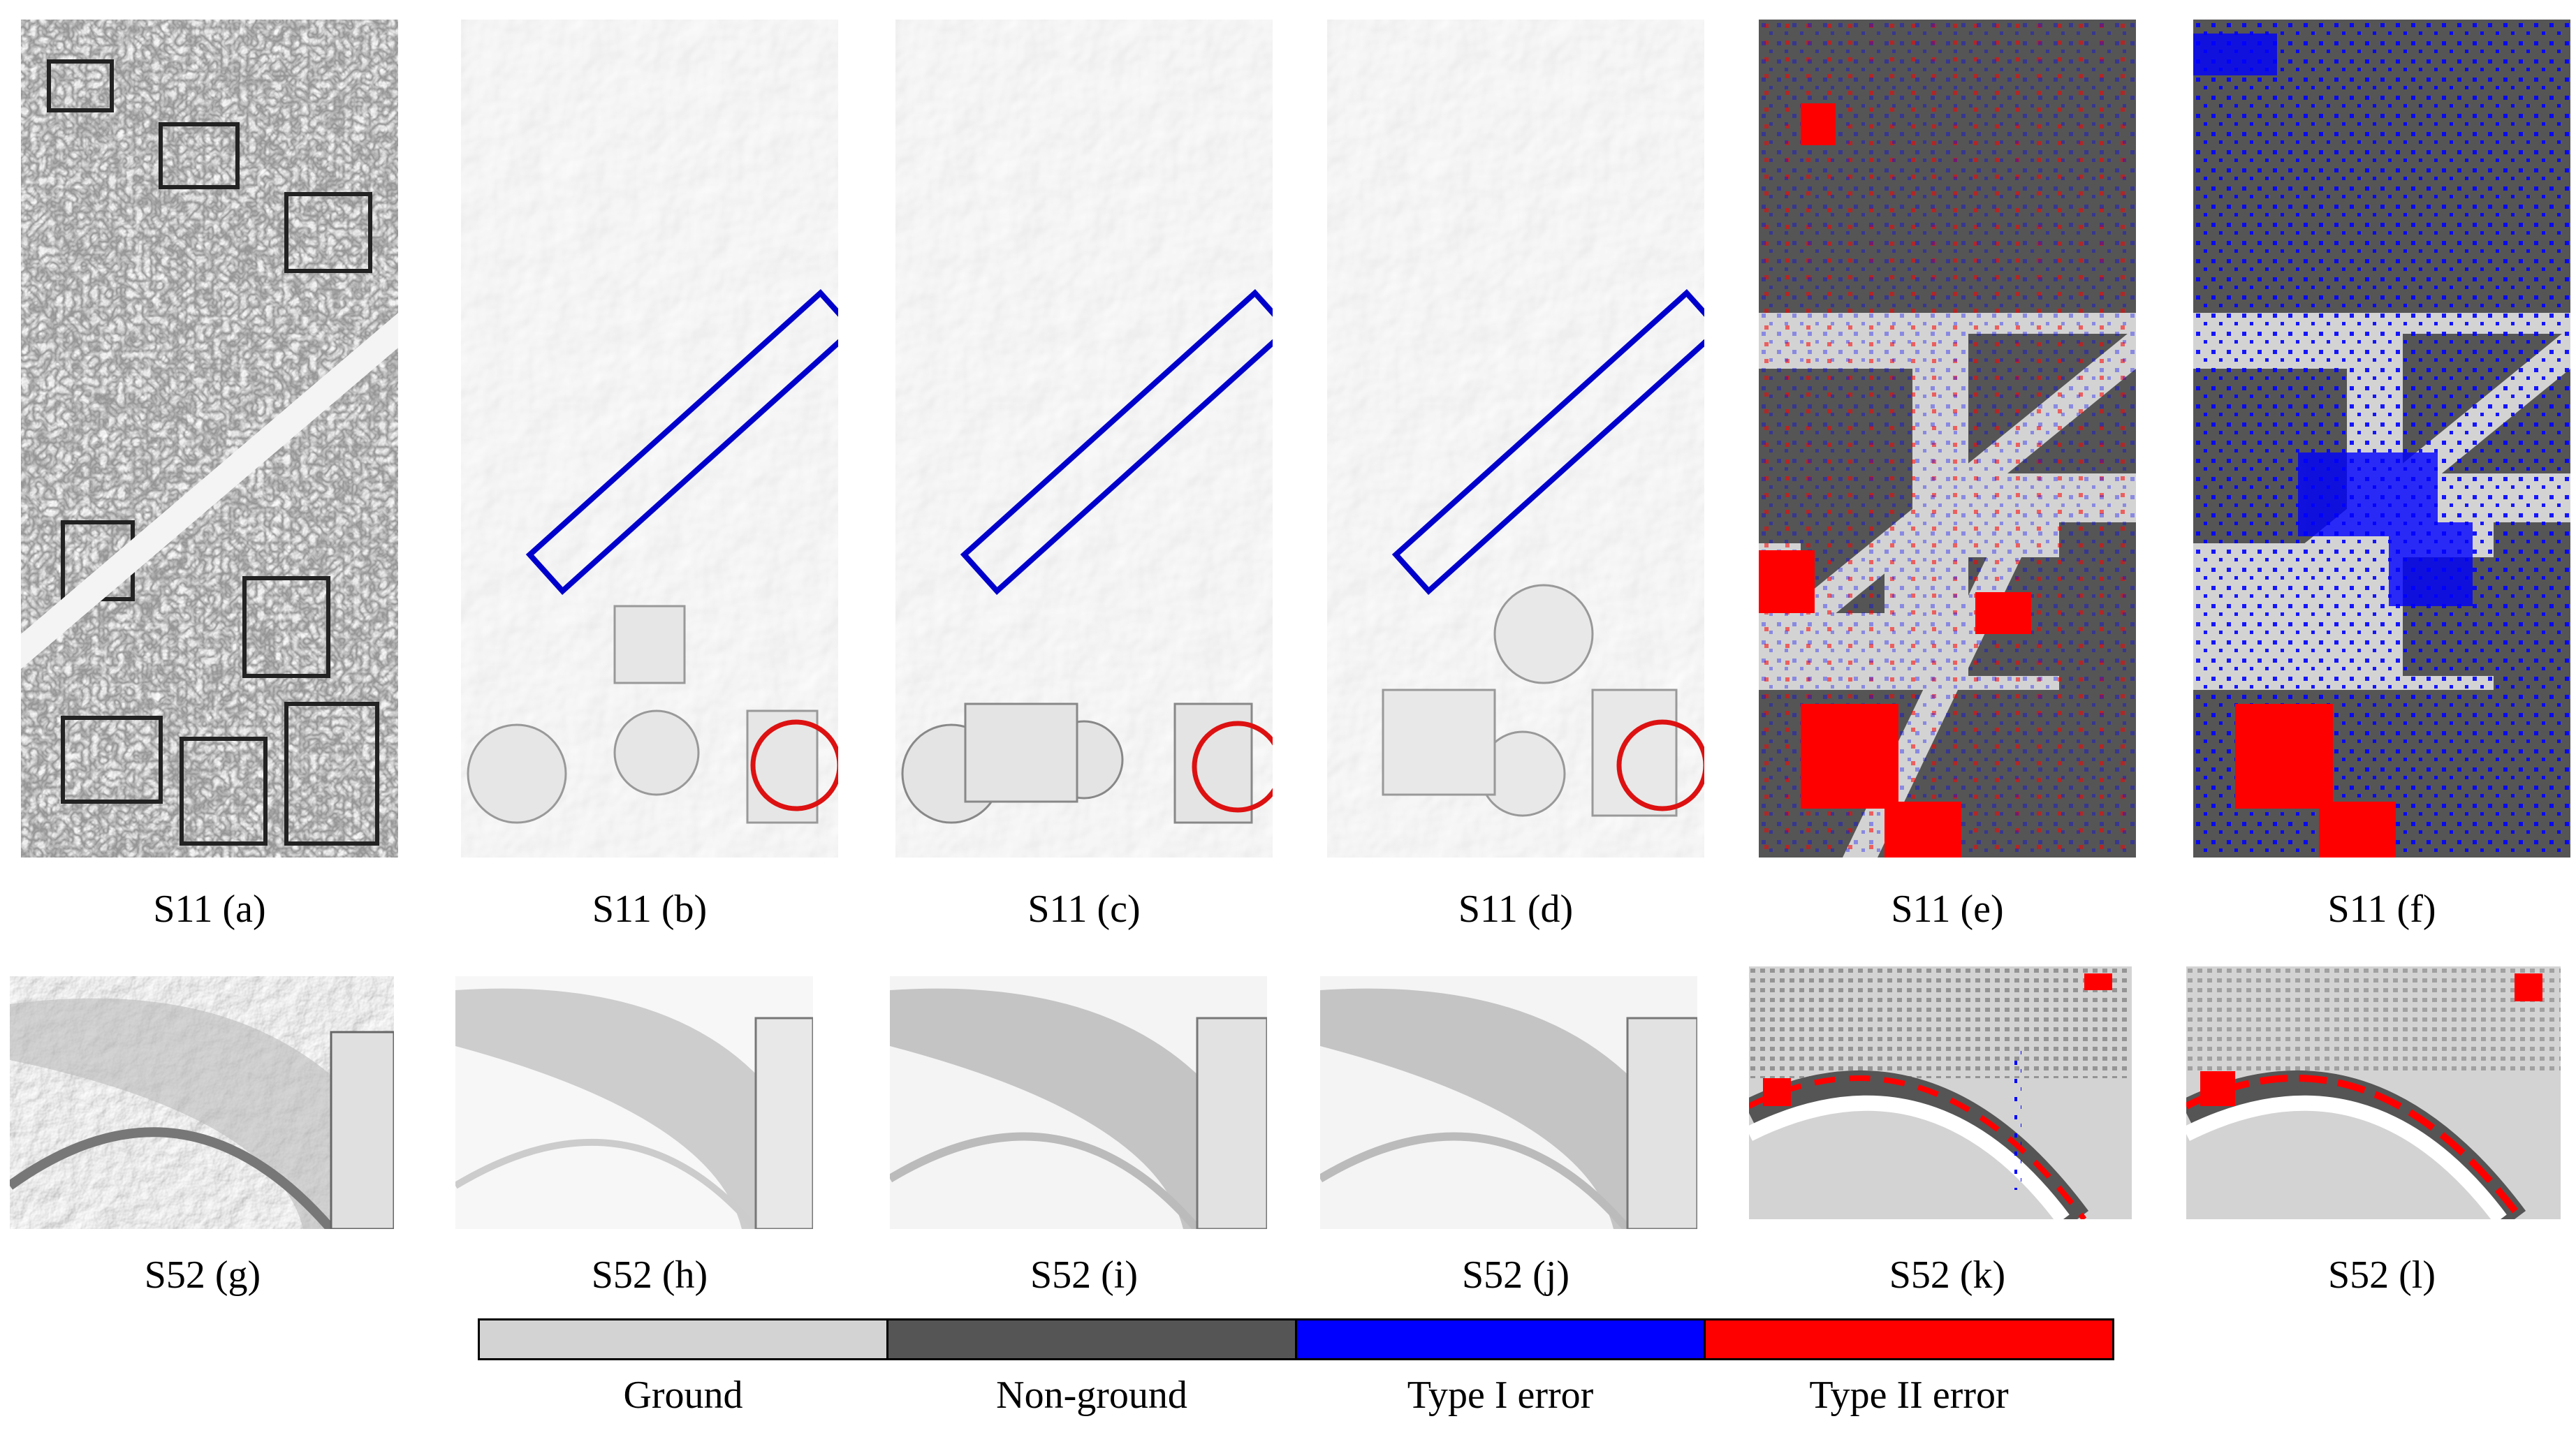 This screenshot has height=1435, width=2576. I want to click on panel-s11-b, so click(649, 439).